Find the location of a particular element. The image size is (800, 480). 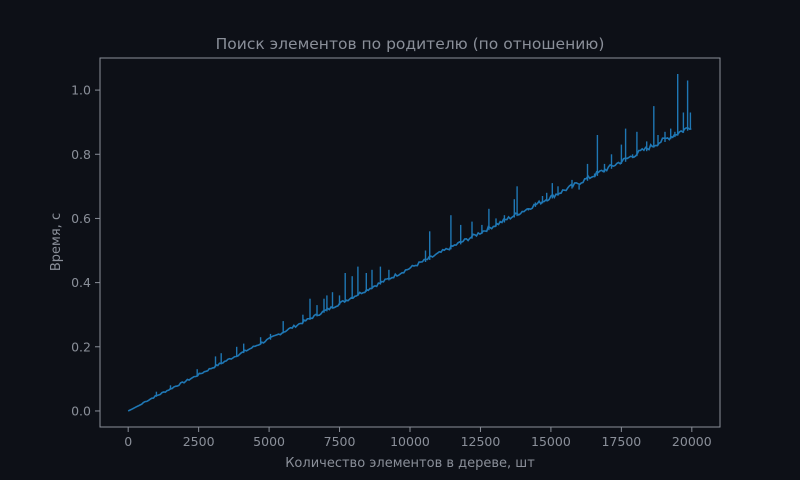

x-tick-label: 20000 is located at coordinates (692, 441).